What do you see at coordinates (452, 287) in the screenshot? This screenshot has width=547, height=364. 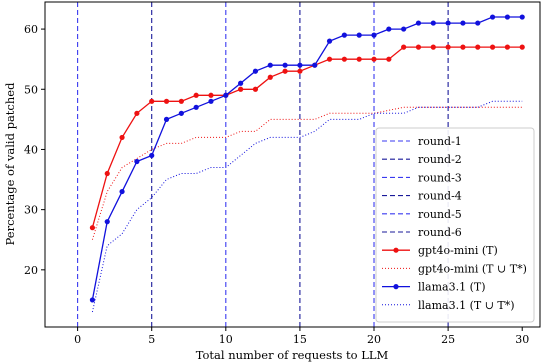 I see `legend-label: llama3.1 (T)` at bounding box center [452, 287].